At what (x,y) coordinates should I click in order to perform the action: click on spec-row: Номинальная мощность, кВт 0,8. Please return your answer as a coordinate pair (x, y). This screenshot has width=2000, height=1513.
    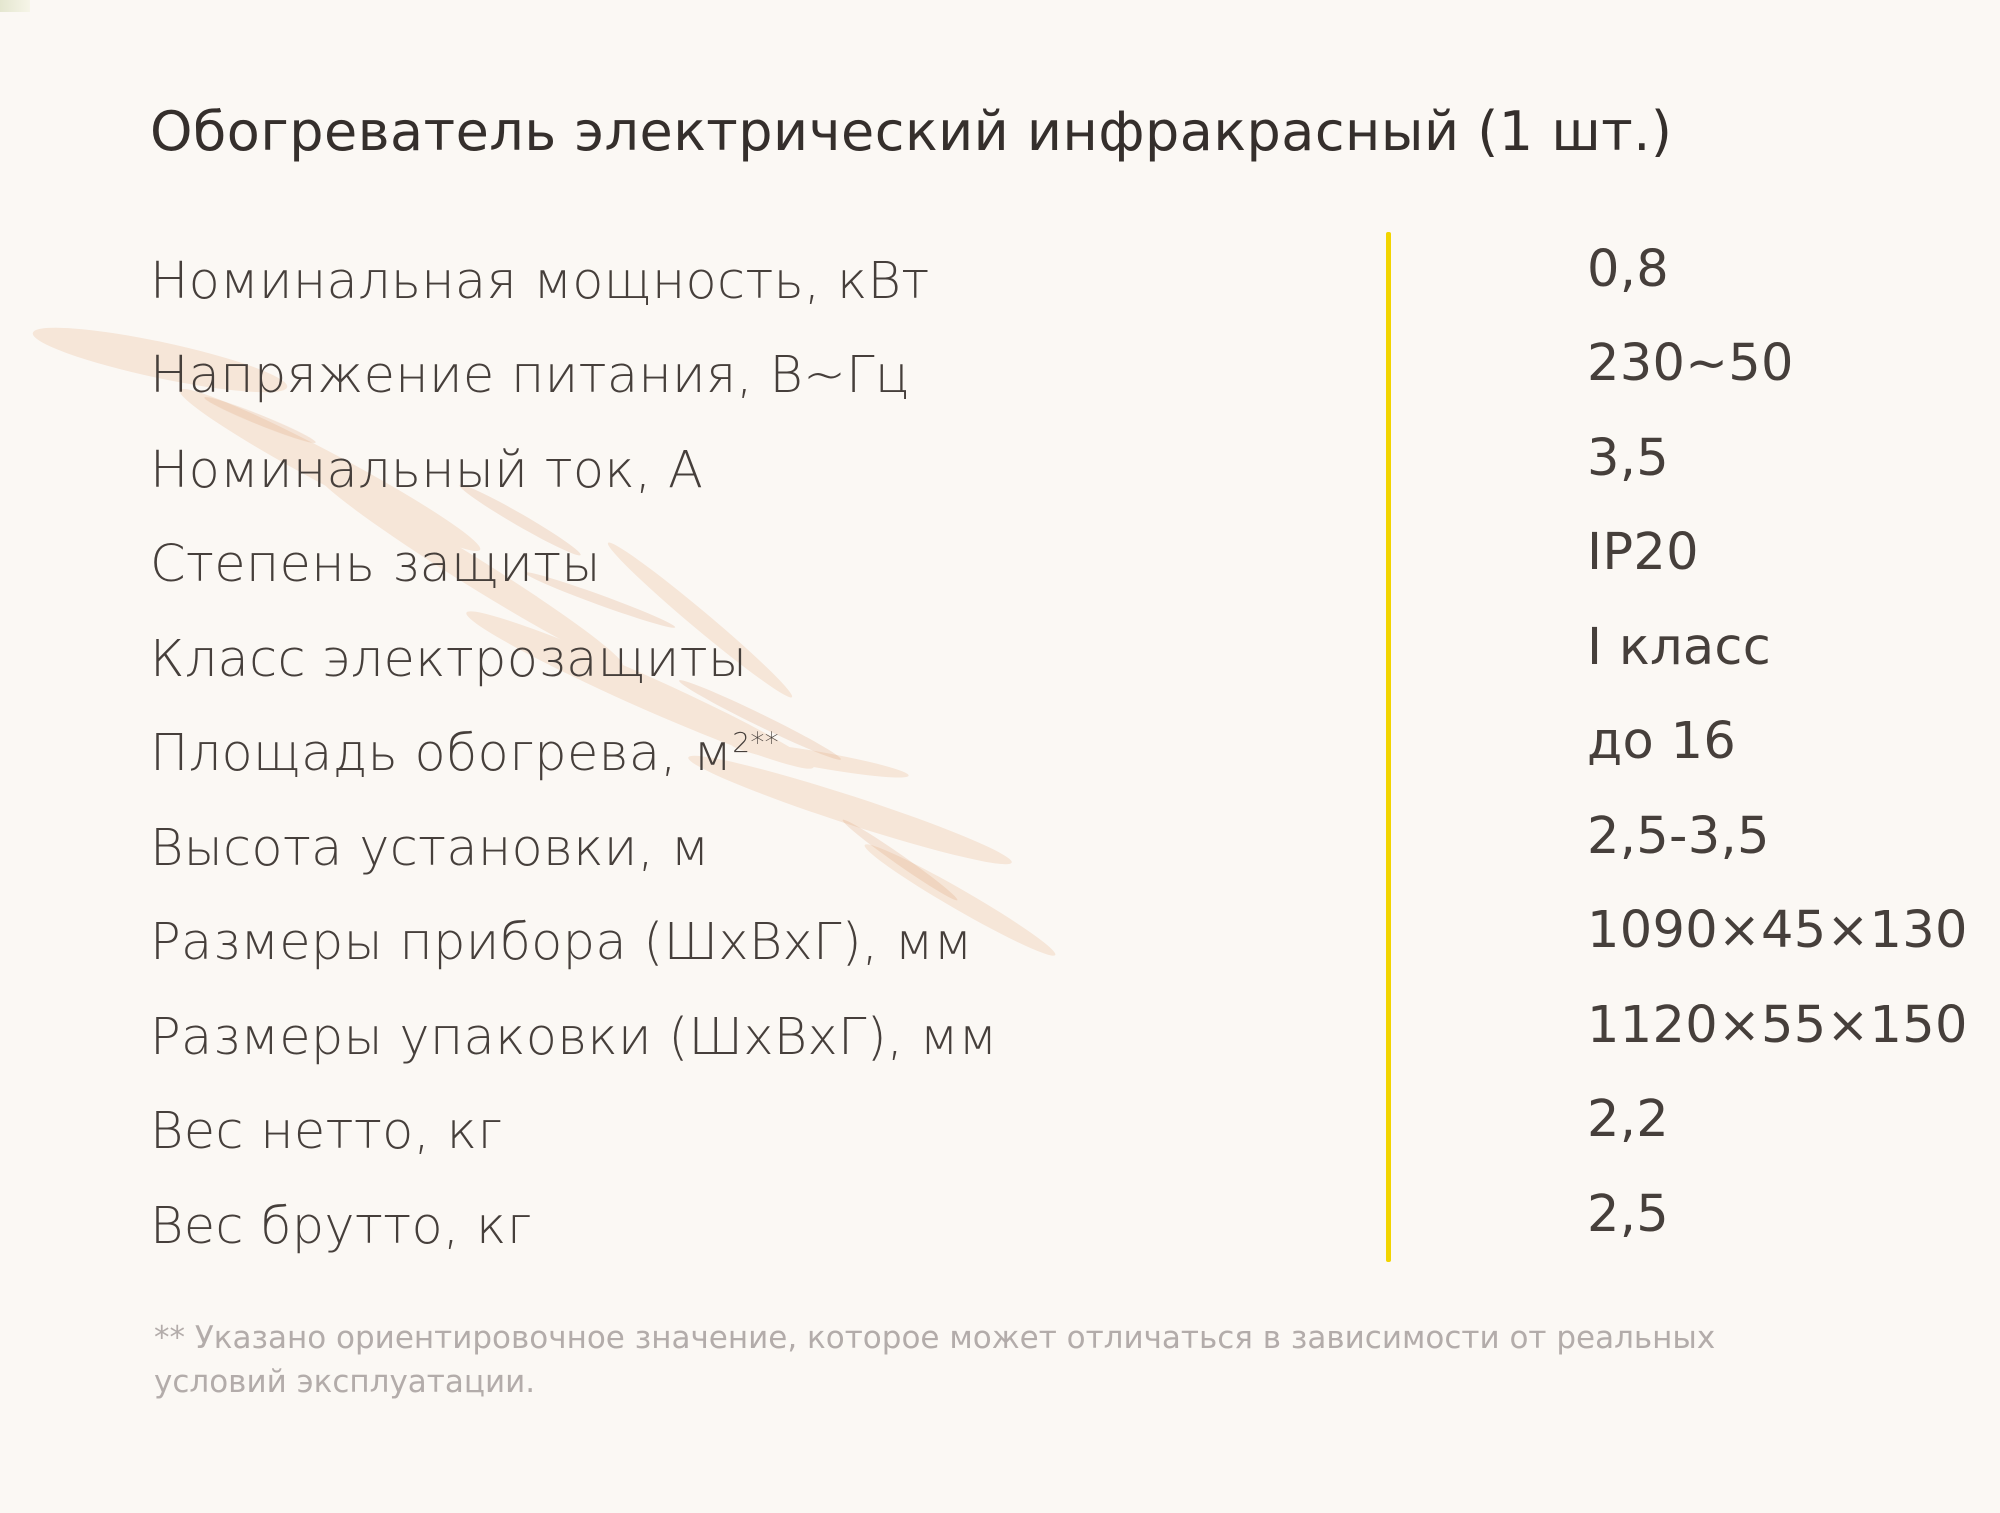
    Looking at the image, I should click on (1000, 293).